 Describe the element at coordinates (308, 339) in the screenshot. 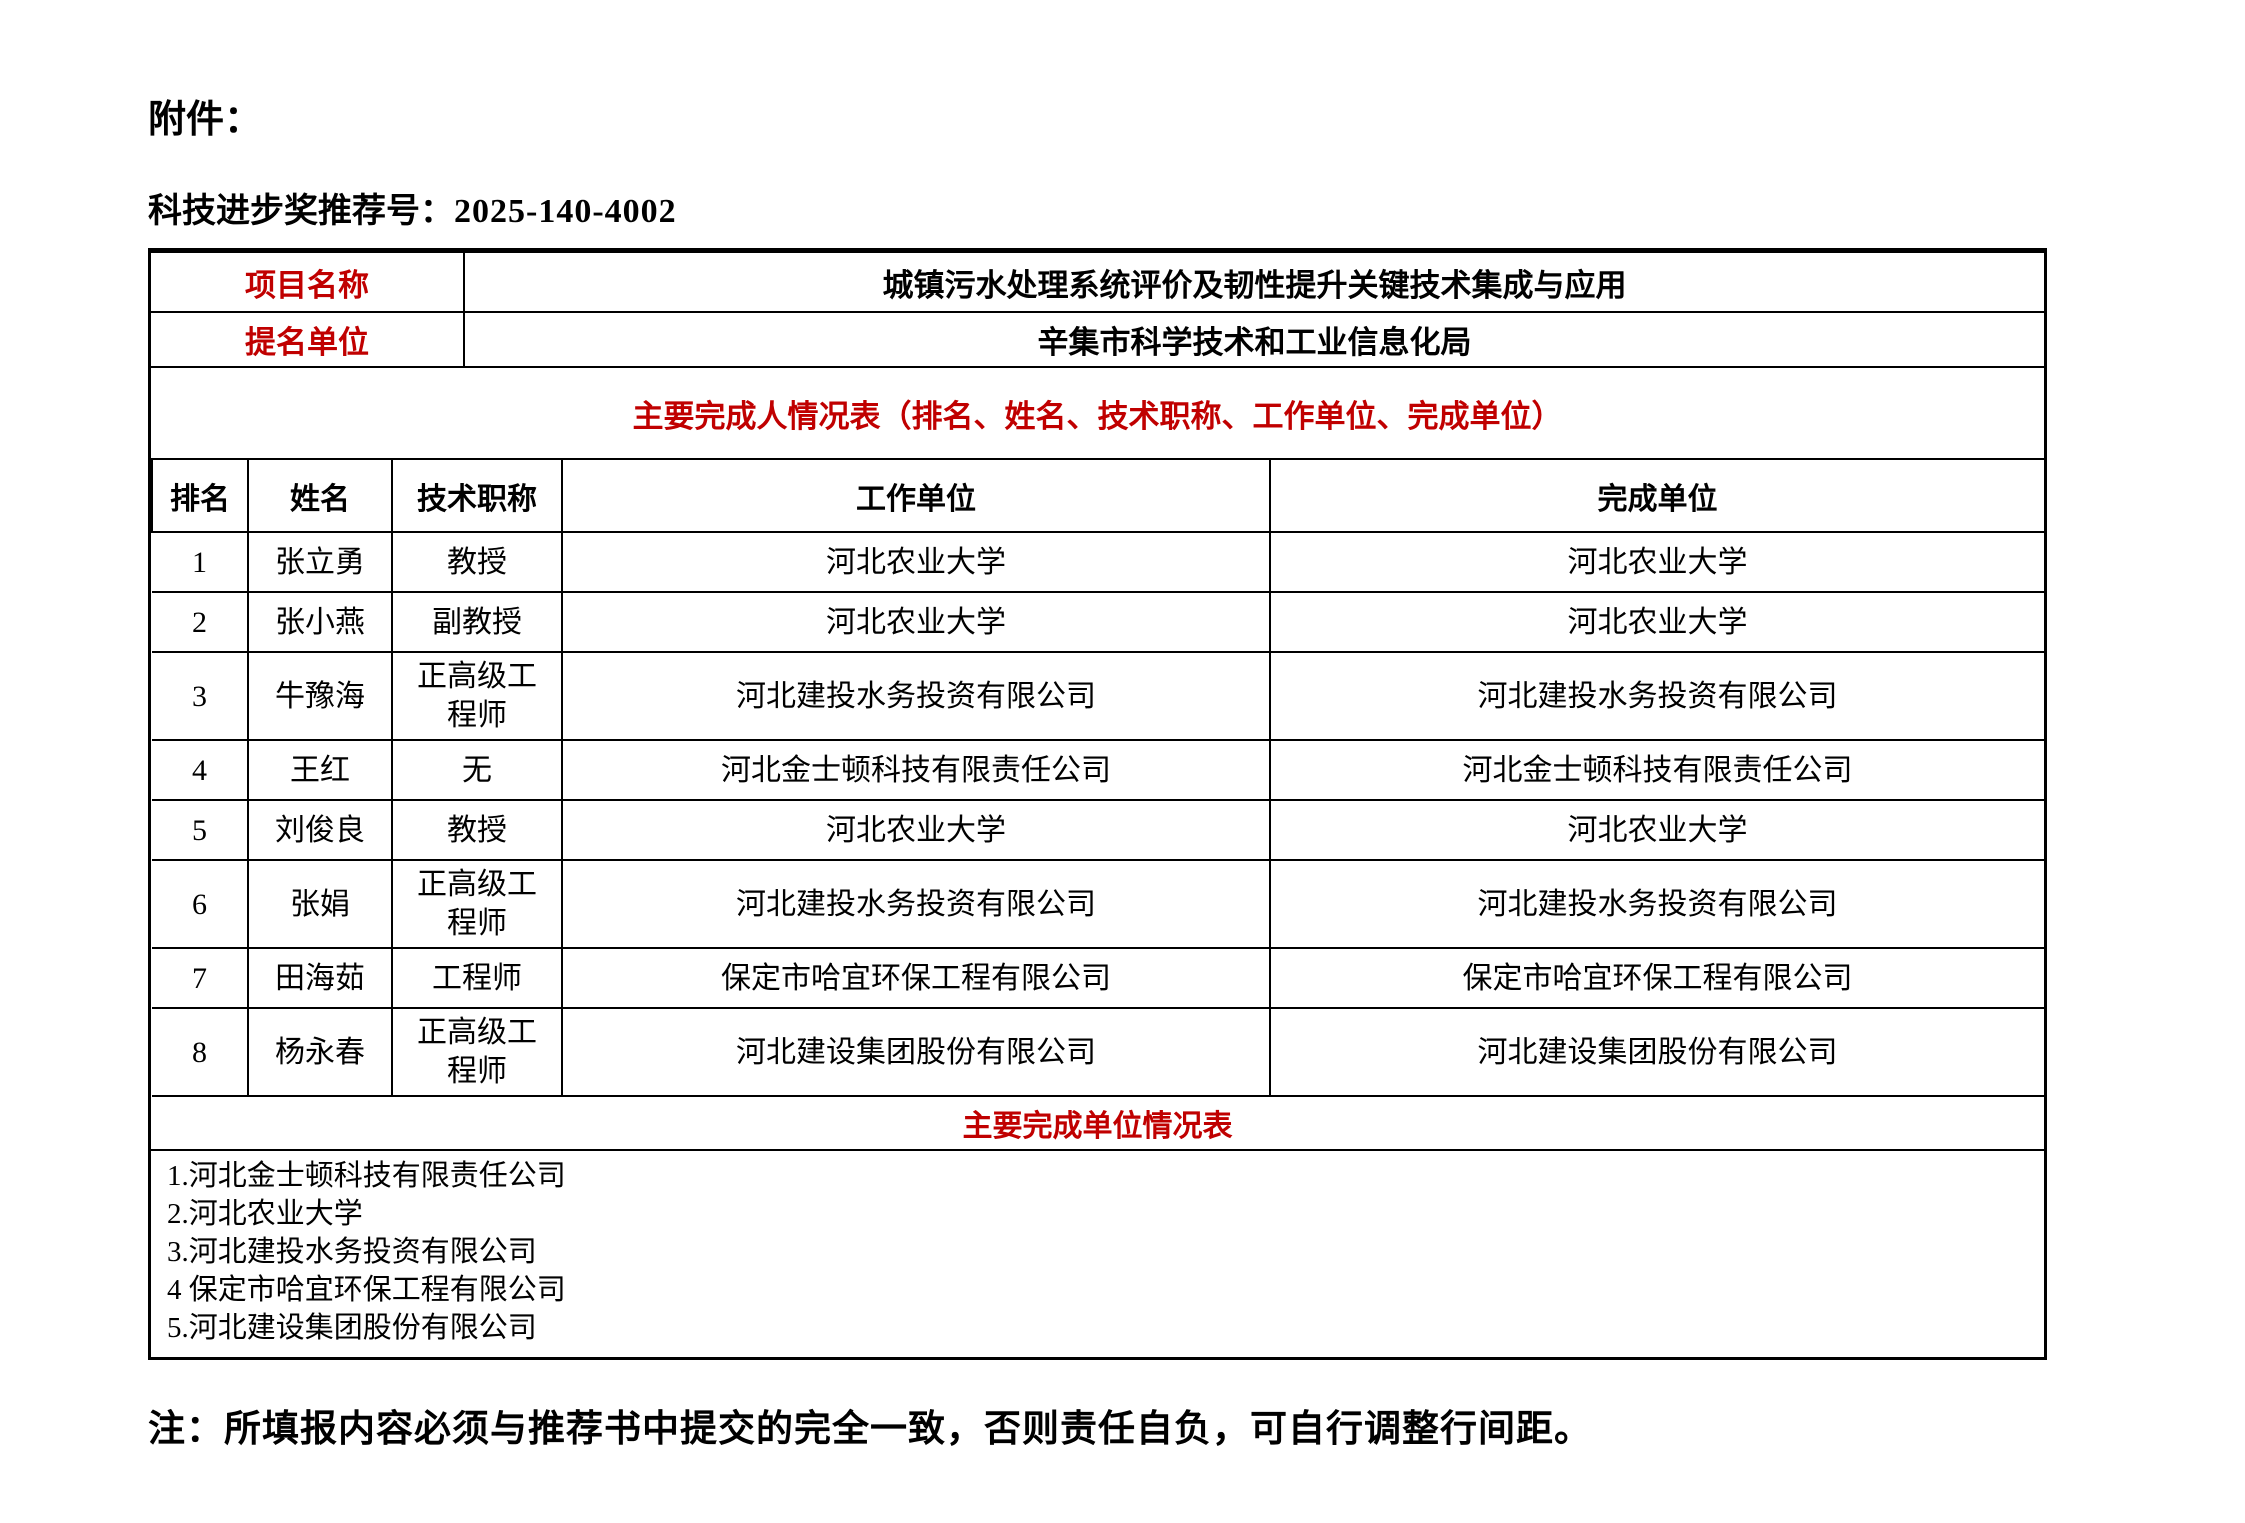

I see `info-row-label: 提名单位` at that location.